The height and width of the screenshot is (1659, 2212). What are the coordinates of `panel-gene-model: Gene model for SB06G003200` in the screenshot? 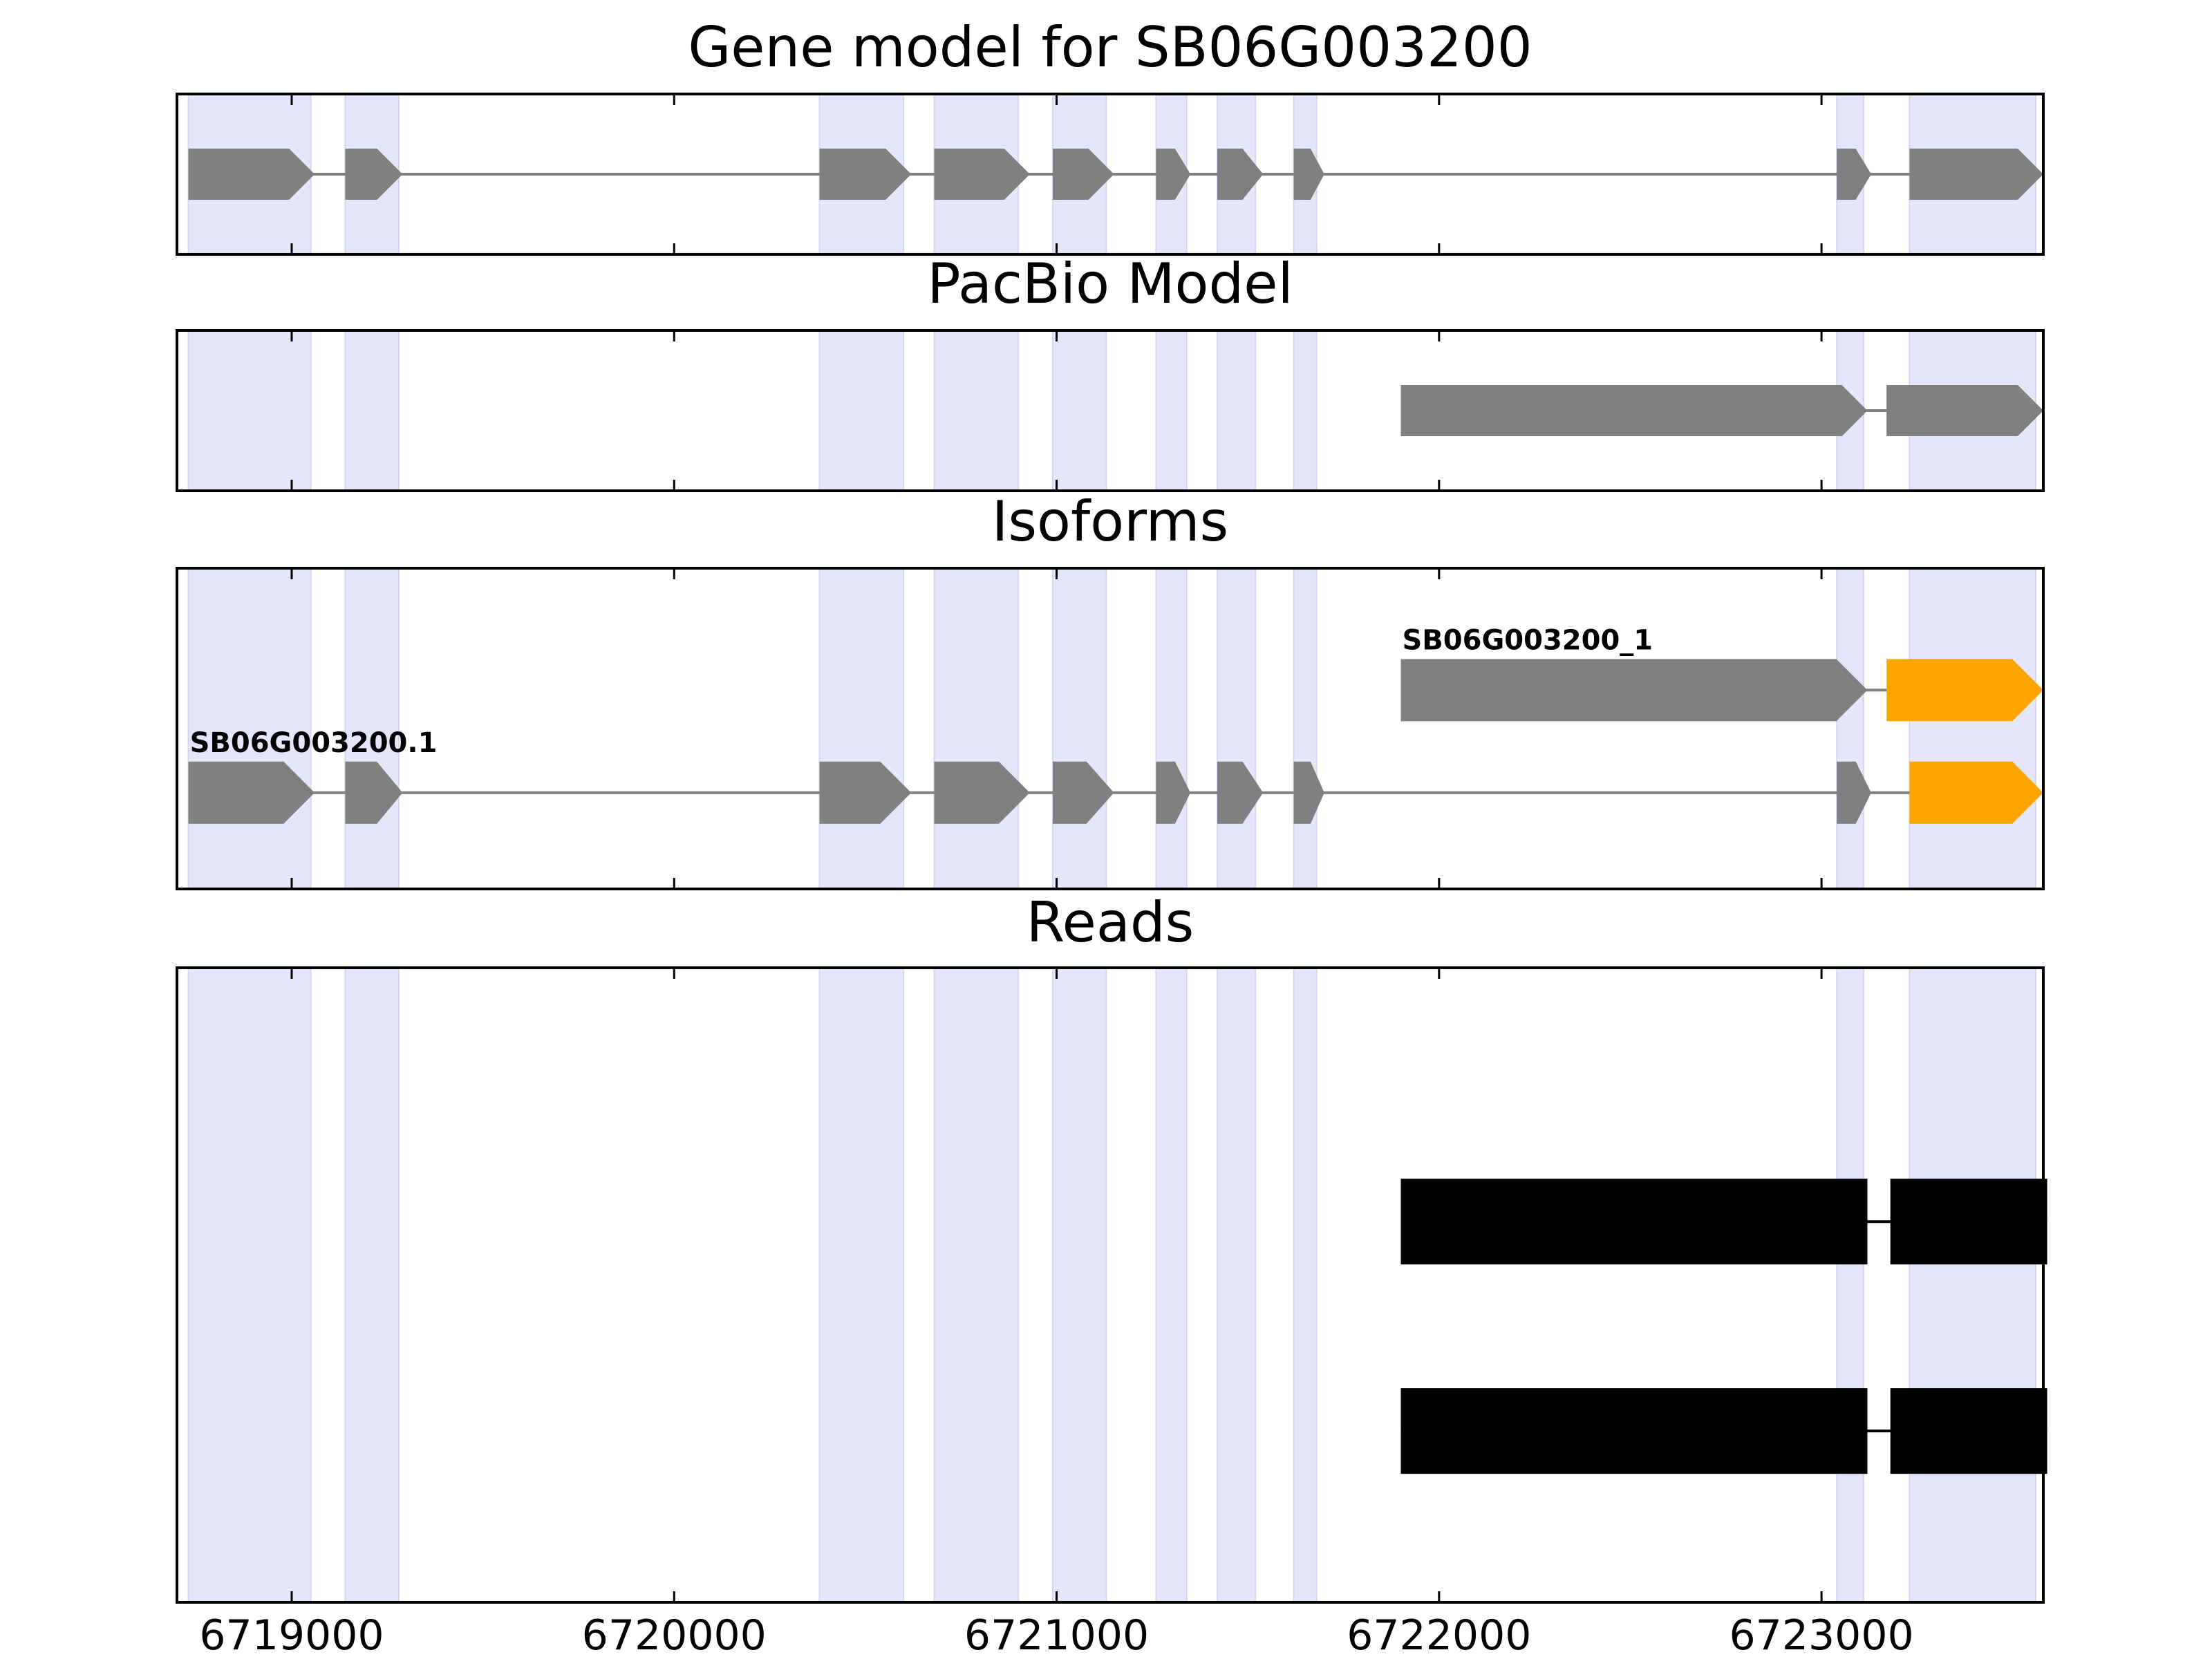 It's located at (1110, 135).